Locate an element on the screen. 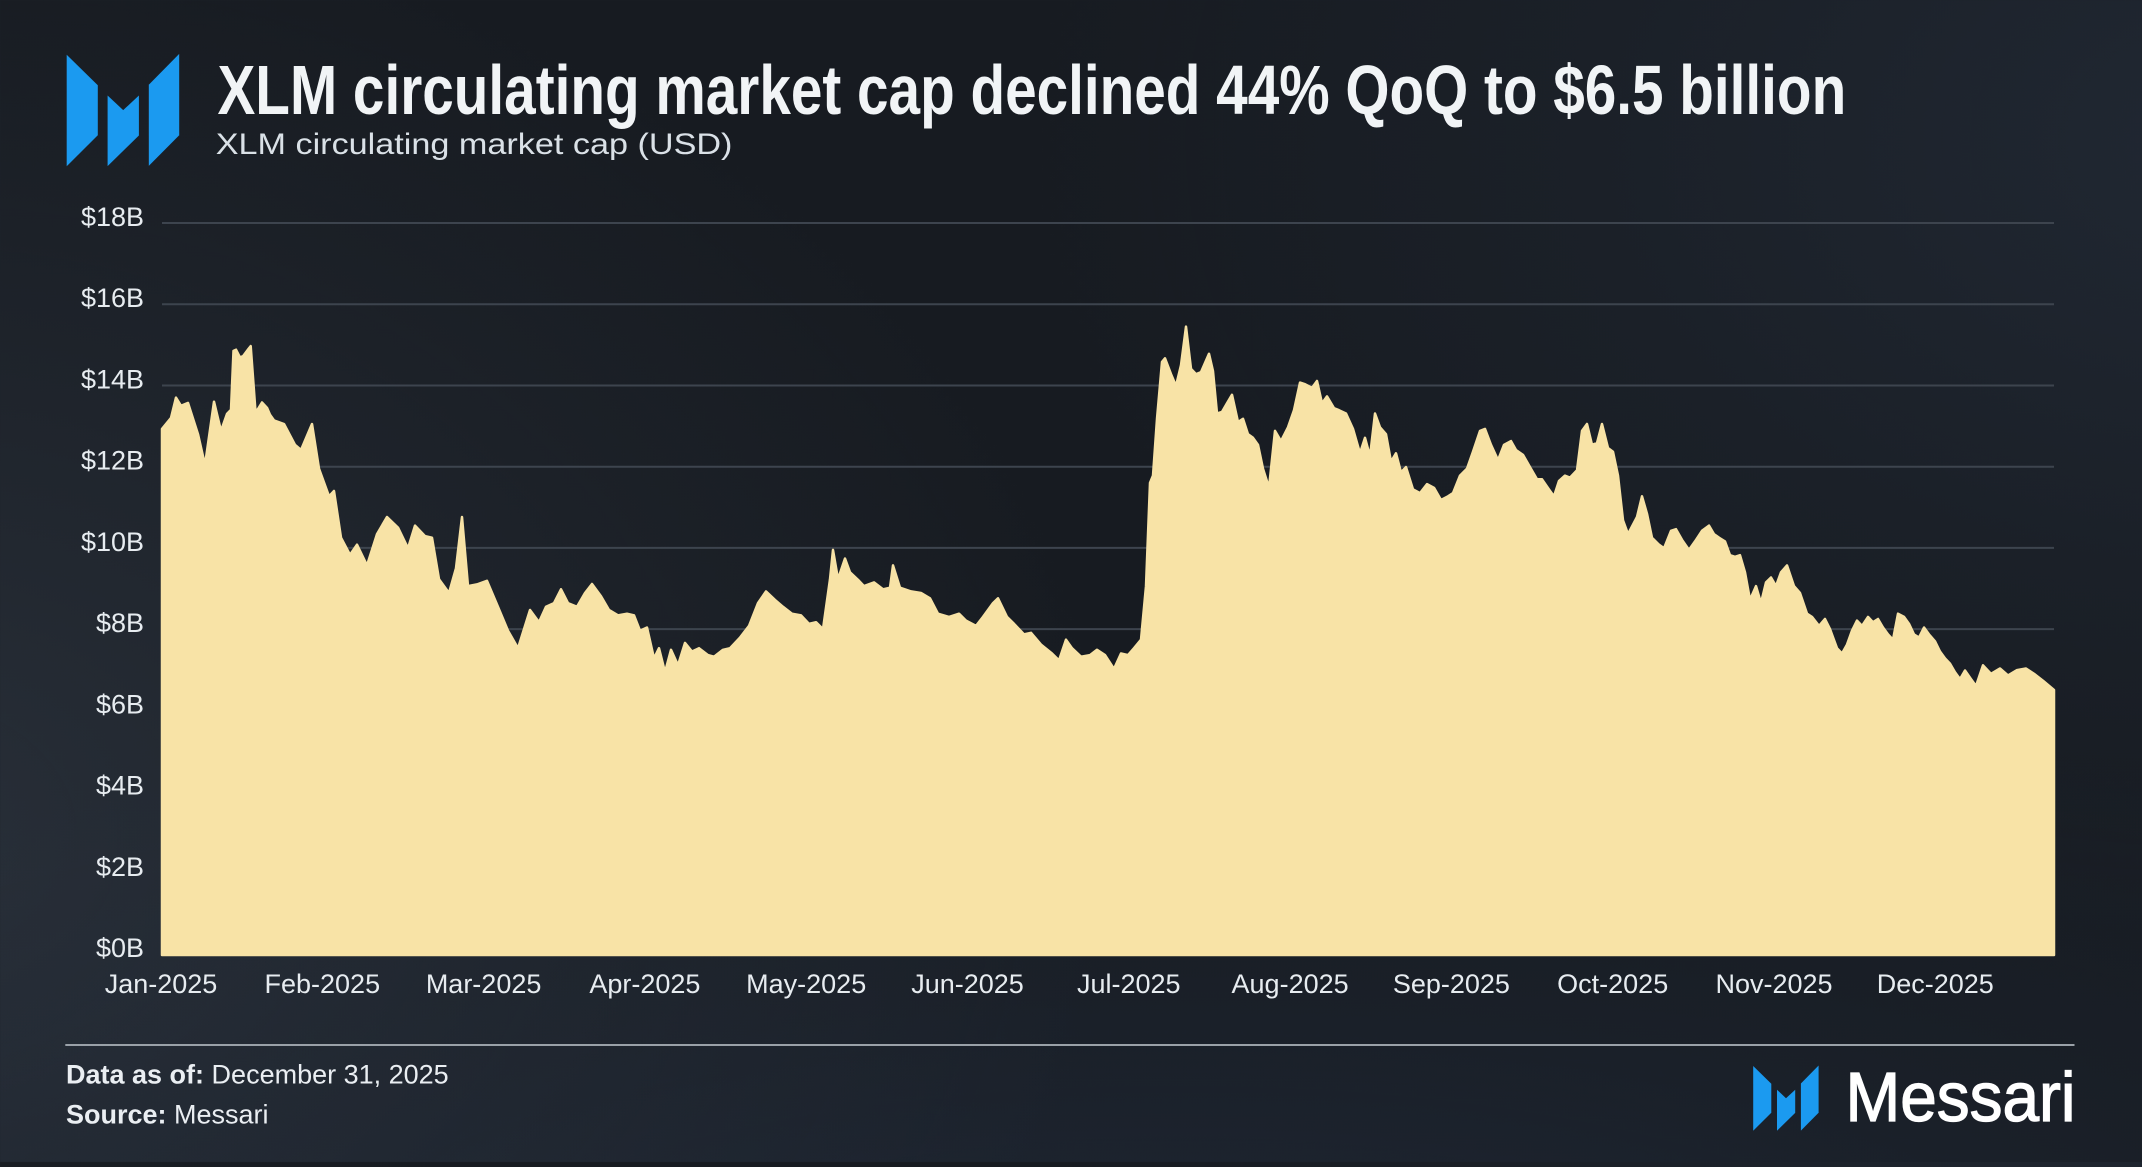  svg-text: Mar-2025 is located at coordinates (484, 984).